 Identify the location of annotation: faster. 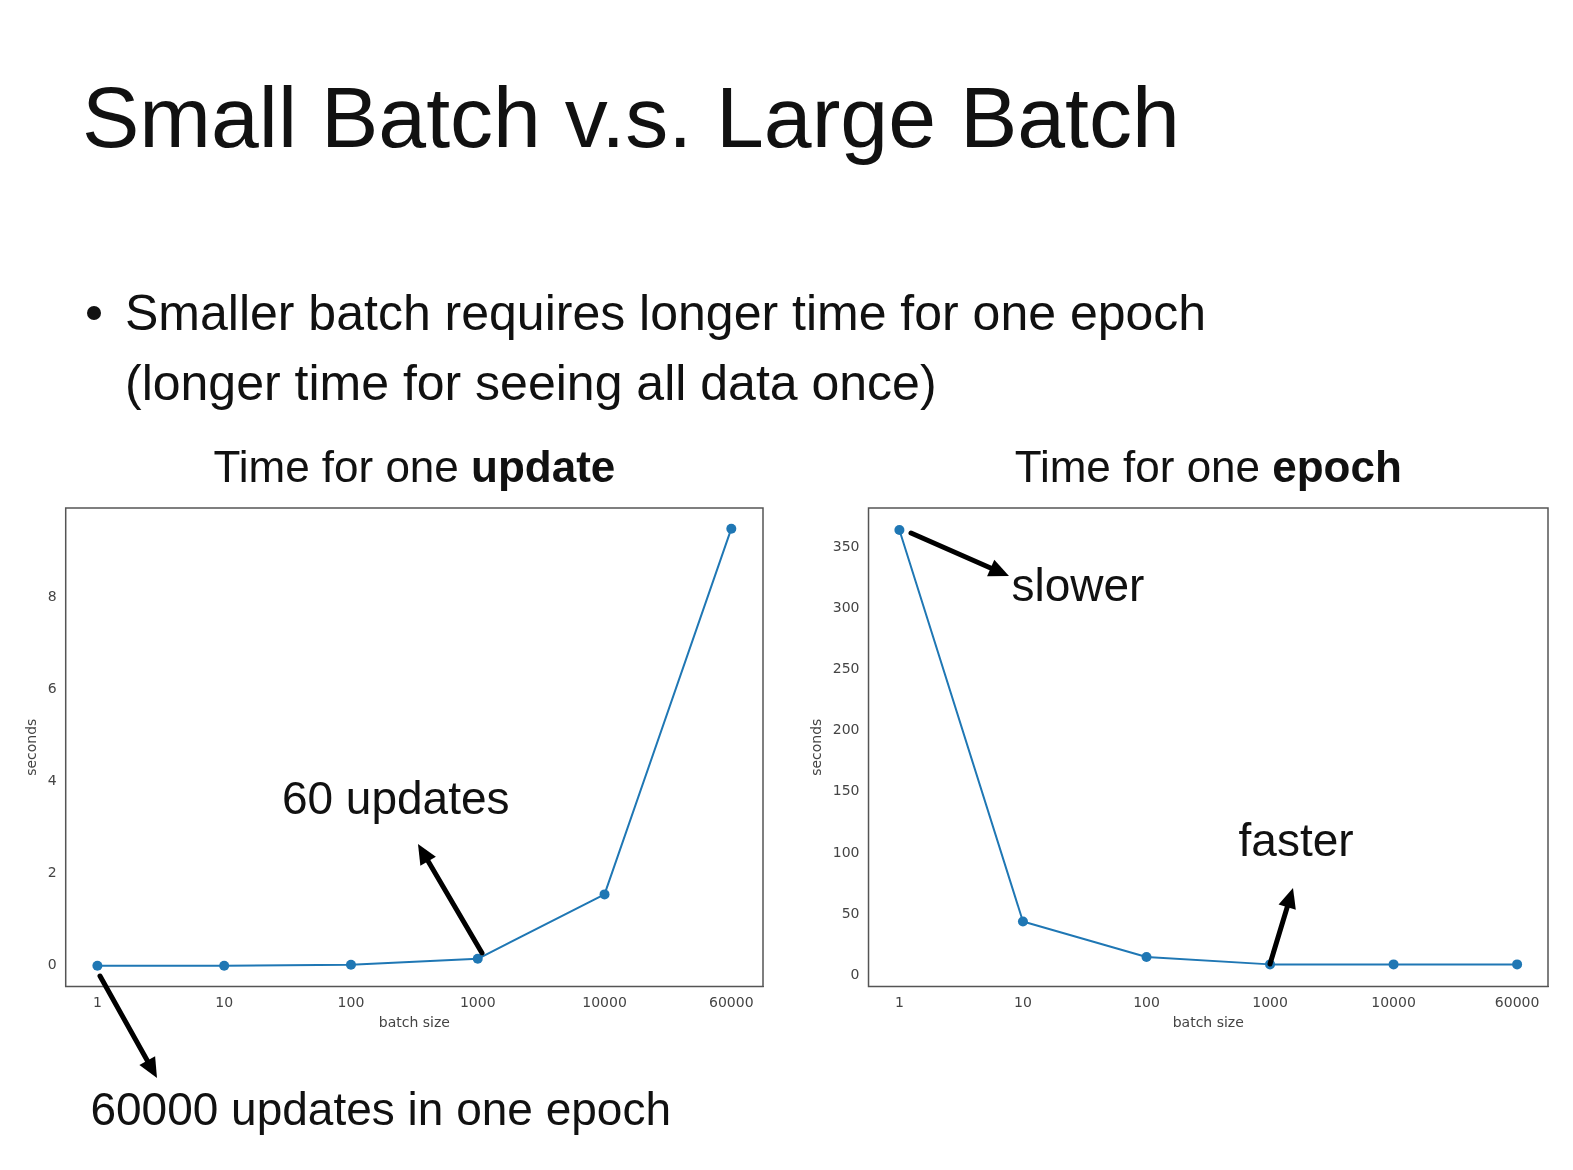
(1296, 840).